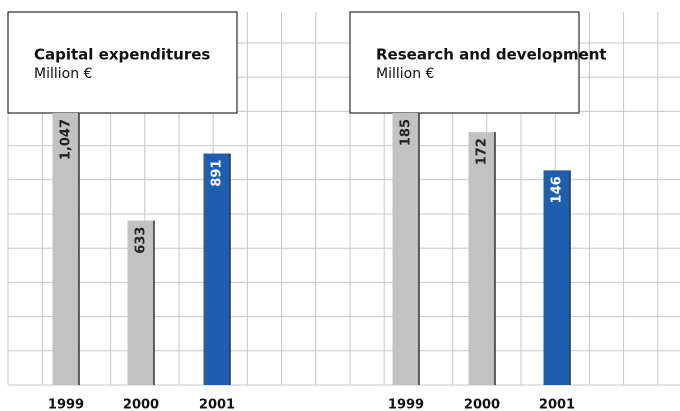 Image resolution: width=680 pixels, height=411 pixels. I want to click on chart-title: Capital expenditures, so click(122, 55).